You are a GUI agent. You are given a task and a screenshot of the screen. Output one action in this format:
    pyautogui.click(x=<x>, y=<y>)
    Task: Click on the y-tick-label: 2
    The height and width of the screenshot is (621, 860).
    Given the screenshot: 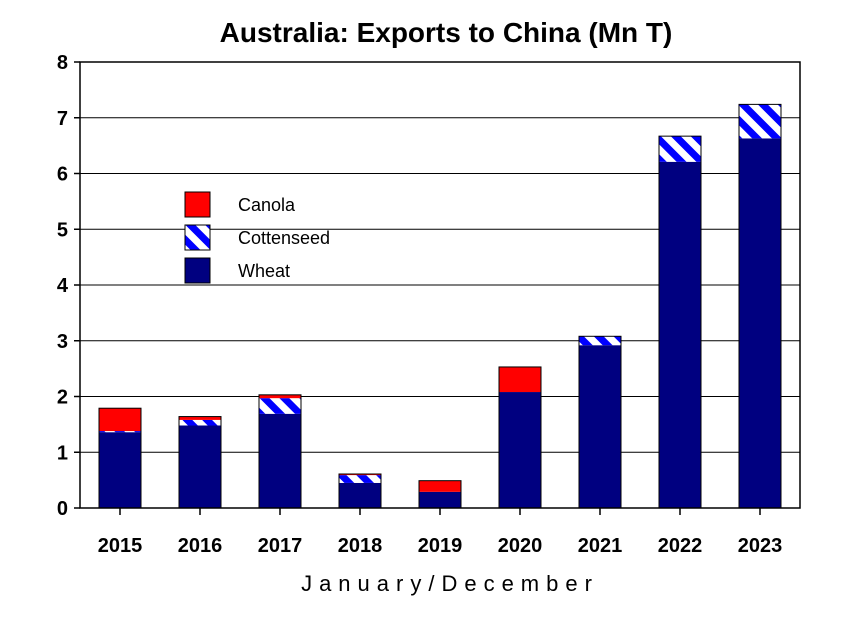 What is the action you would take?
    pyautogui.click(x=62, y=398)
    